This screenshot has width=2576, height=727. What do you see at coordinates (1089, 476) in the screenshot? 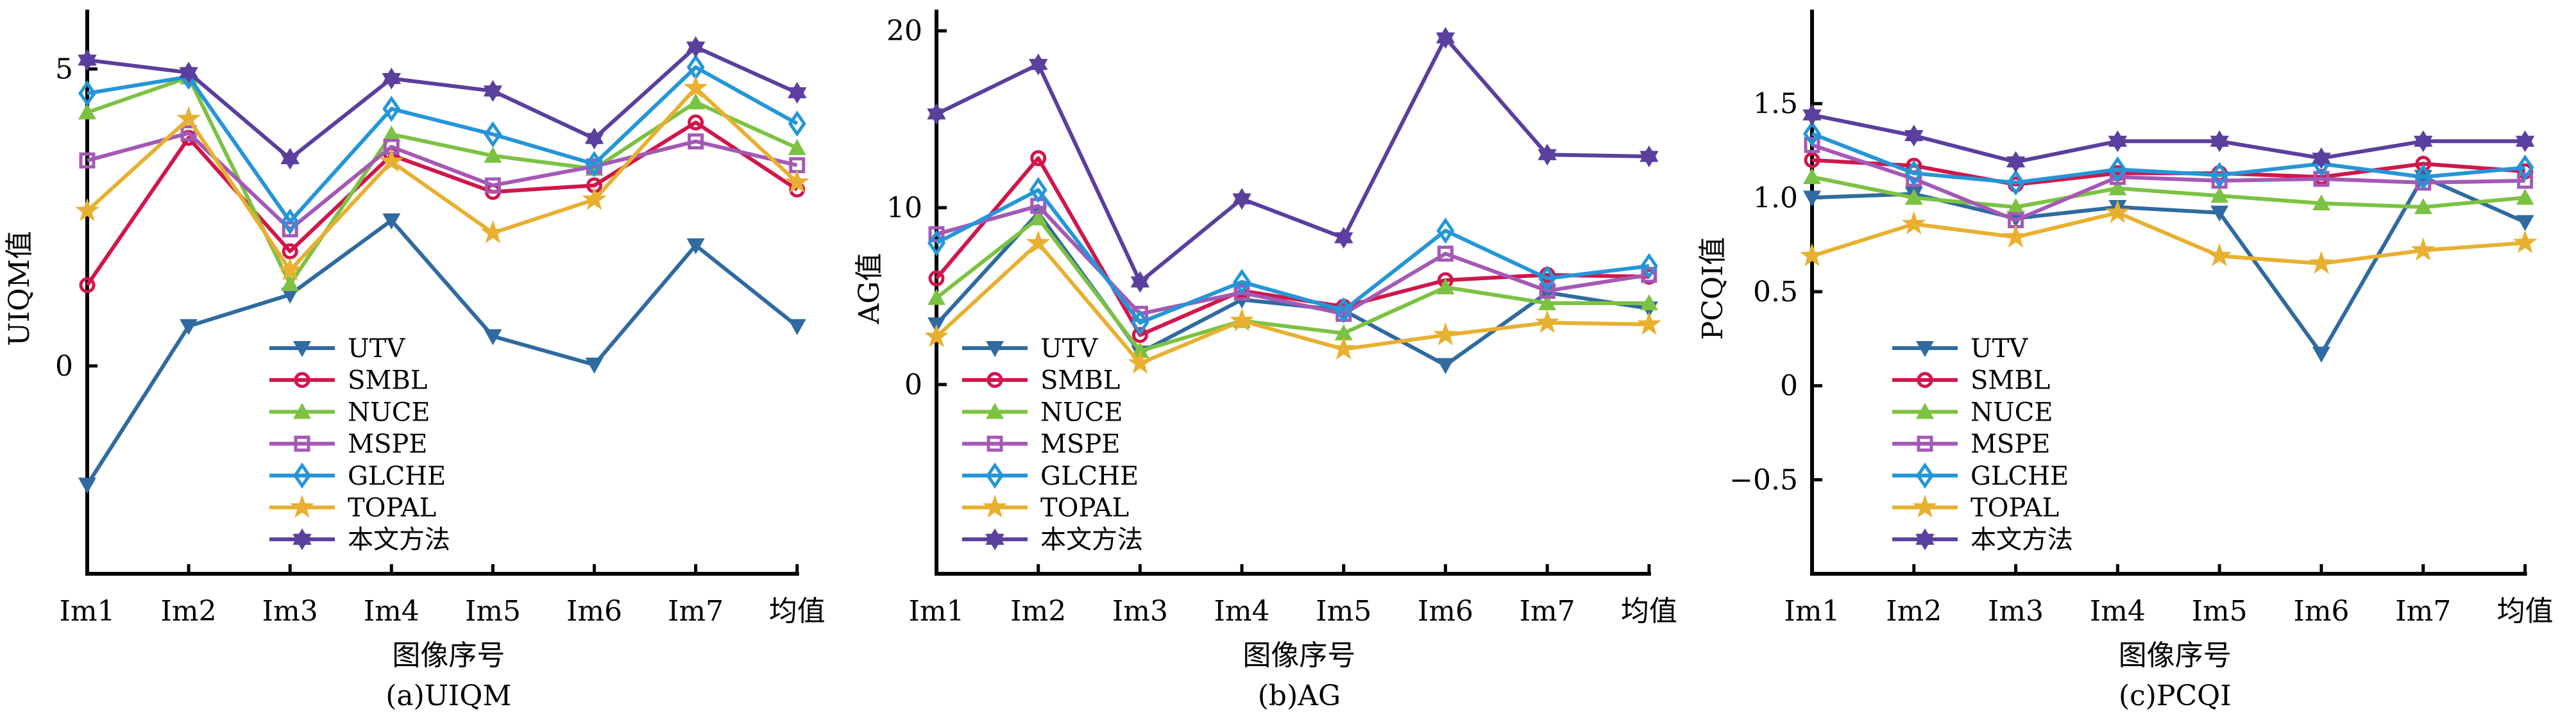
I see `legend-label: GLCHE` at bounding box center [1089, 476].